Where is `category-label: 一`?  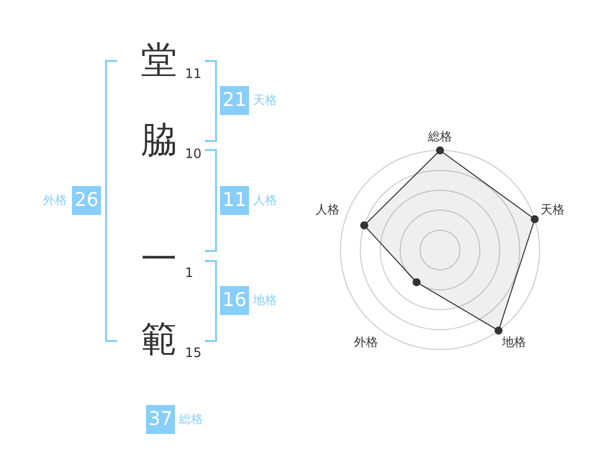
category-label: 一 is located at coordinates (159, 259).